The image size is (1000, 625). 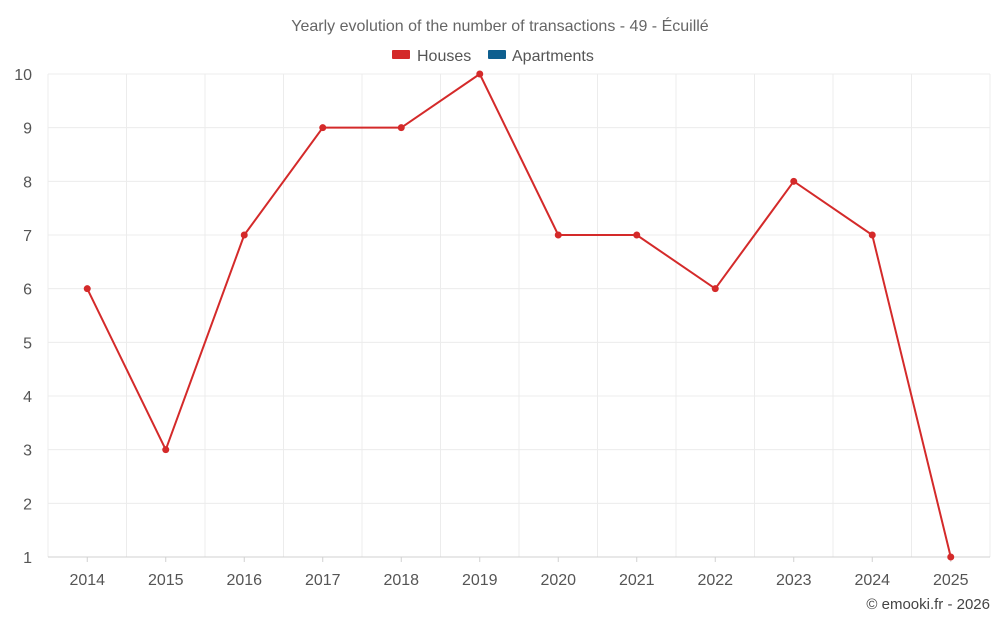 I want to click on x-tick-label: 2015, so click(x=166, y=580).